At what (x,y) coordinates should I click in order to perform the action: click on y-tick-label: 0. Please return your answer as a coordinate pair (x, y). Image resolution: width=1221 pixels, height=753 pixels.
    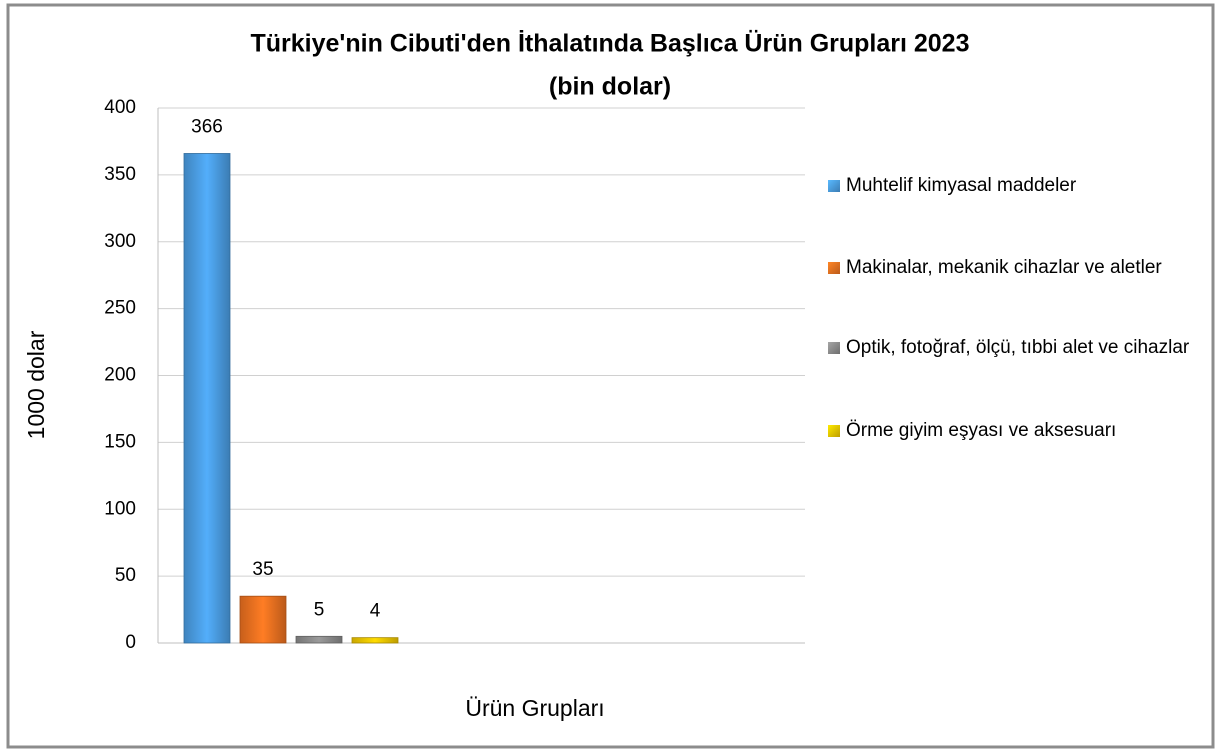
    Looking at the image, I should click on (130, 642).